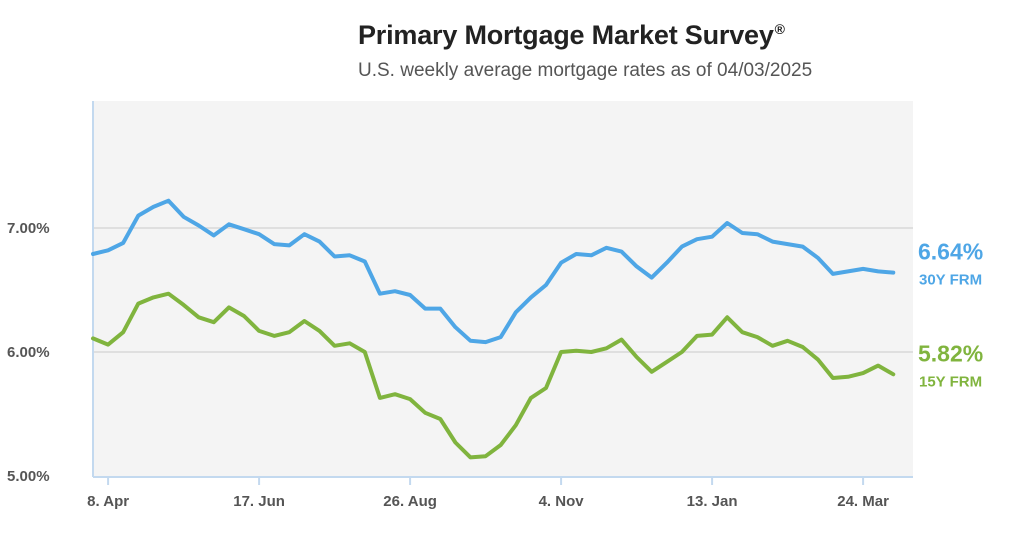 Image resolution: width=1024 pixels, height=538 pixels. What do you see at coordinates (259, 501) in the screenshot?
I see `x-tick-label: 17. Jun` at bounding box center [259, 501].